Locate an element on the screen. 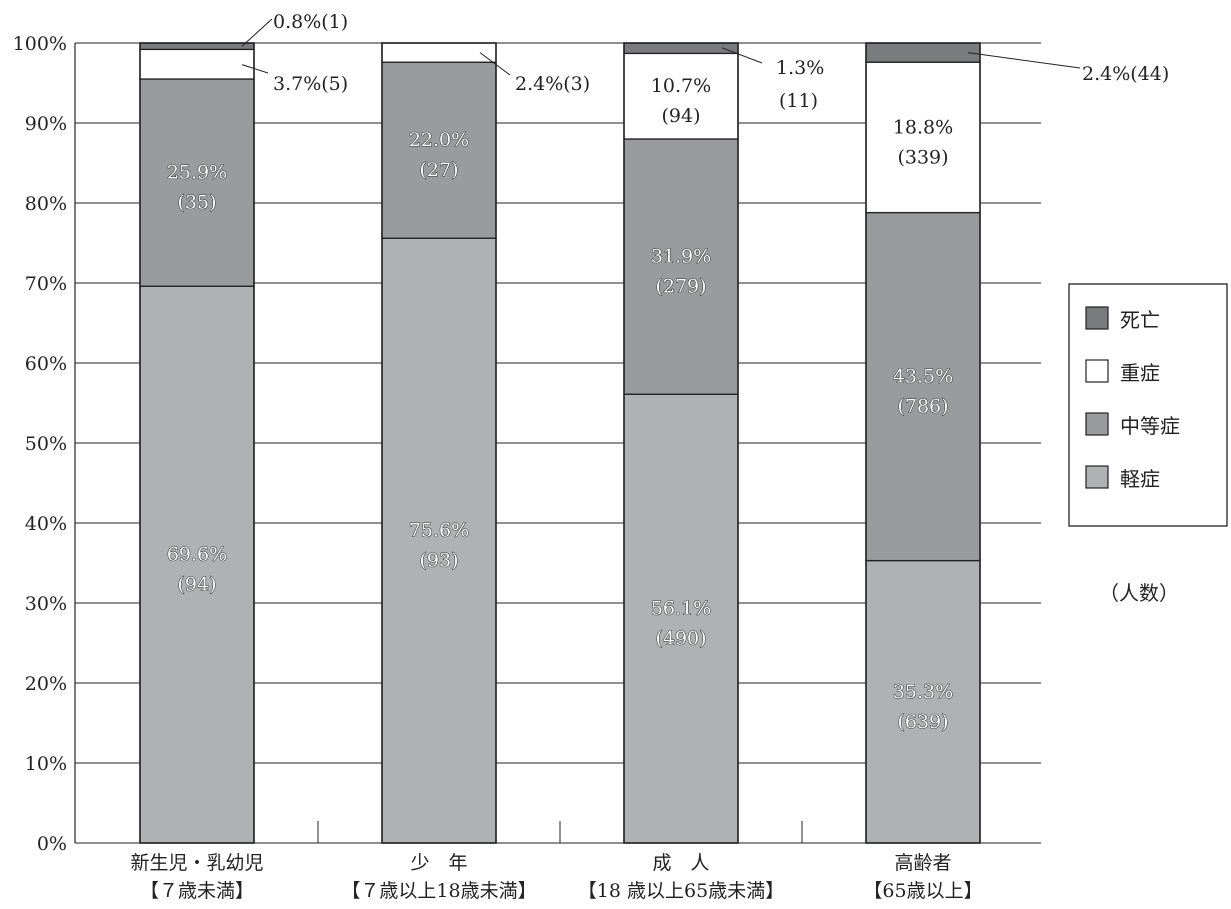 The width and height of the screenshot is (1231, 909). x-category-label: 少 年 is located at coordinates (438, 863).